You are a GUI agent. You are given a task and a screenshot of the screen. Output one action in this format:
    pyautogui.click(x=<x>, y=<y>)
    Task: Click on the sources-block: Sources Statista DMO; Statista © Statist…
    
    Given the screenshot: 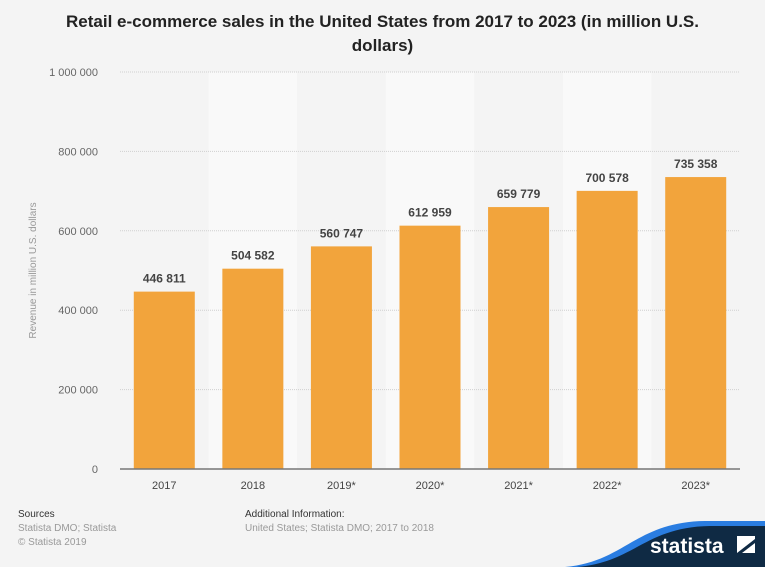 What is the action you would take?
    pyautogui.click(x=67, y=529)
    